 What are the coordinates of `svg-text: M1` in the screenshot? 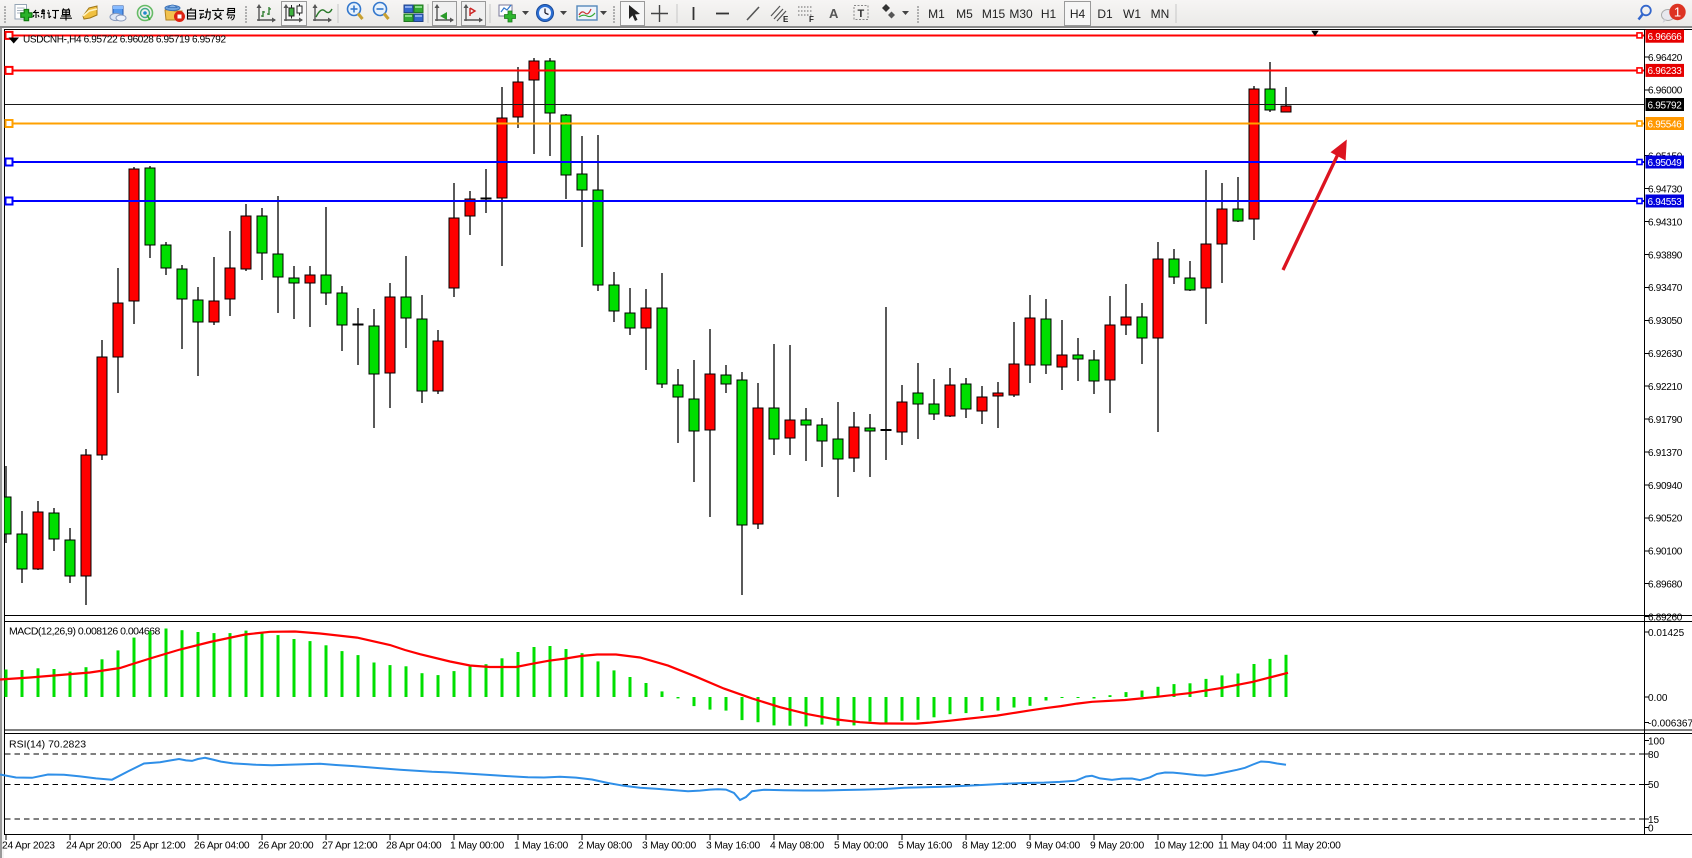 It's located at (936, 14).